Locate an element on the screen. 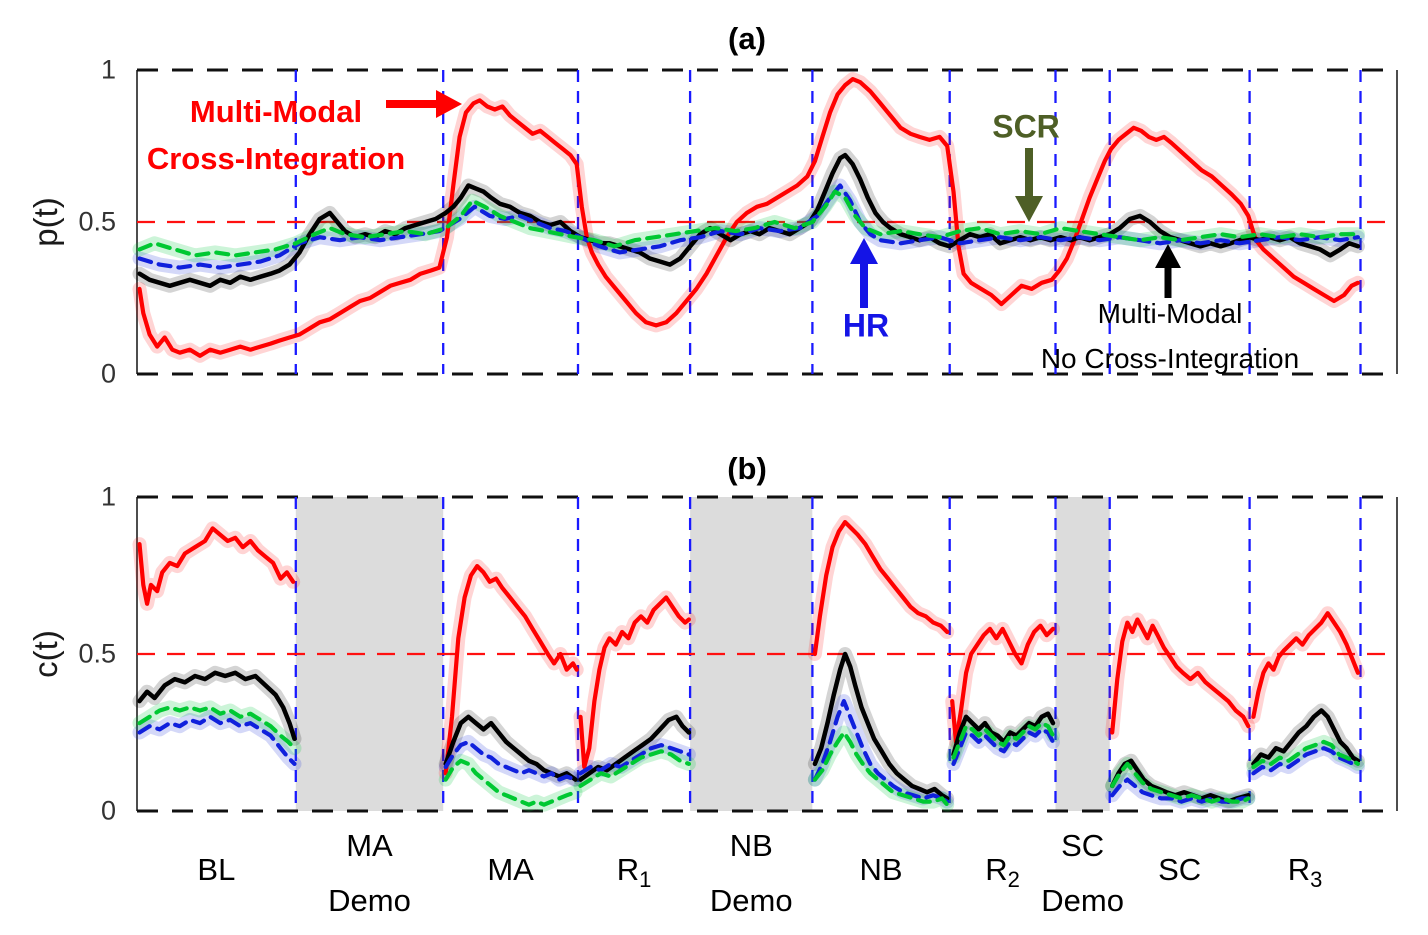 The image size is (1428, 935). cross-integration-arrow is located at coordinates (424, 104).